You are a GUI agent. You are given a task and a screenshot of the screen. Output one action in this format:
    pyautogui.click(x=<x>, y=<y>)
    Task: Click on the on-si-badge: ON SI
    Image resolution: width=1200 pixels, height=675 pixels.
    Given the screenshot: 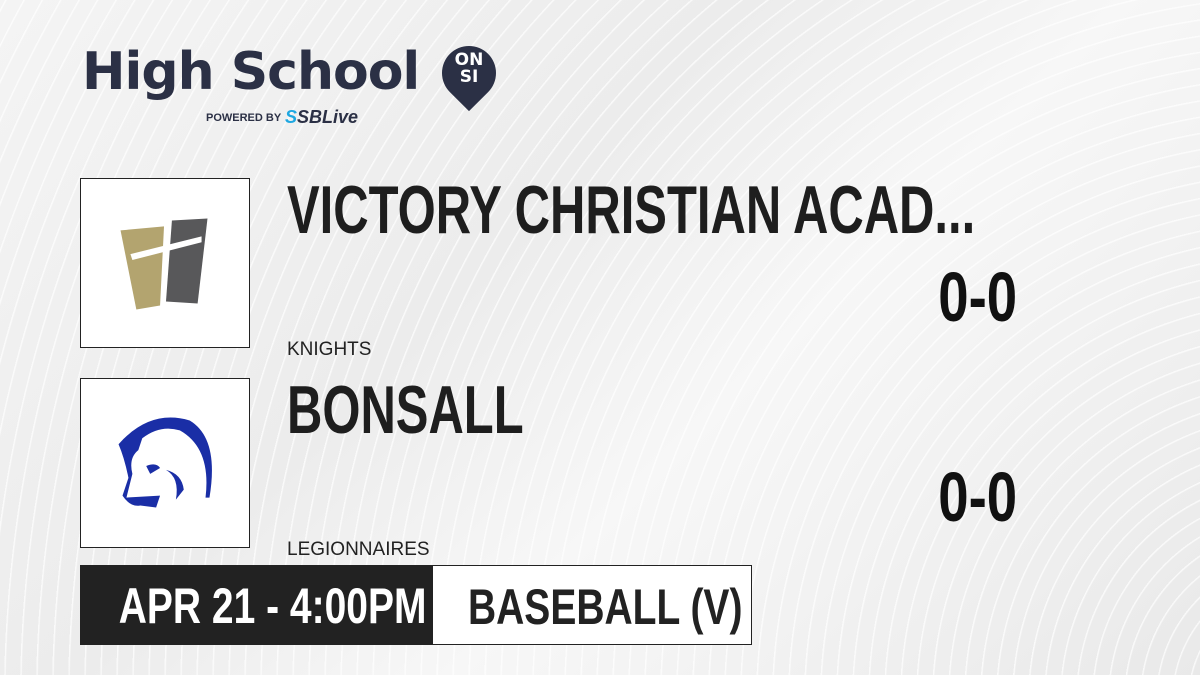 What is the action you would take?
    pyautogui.click(x=469, y=68)
    